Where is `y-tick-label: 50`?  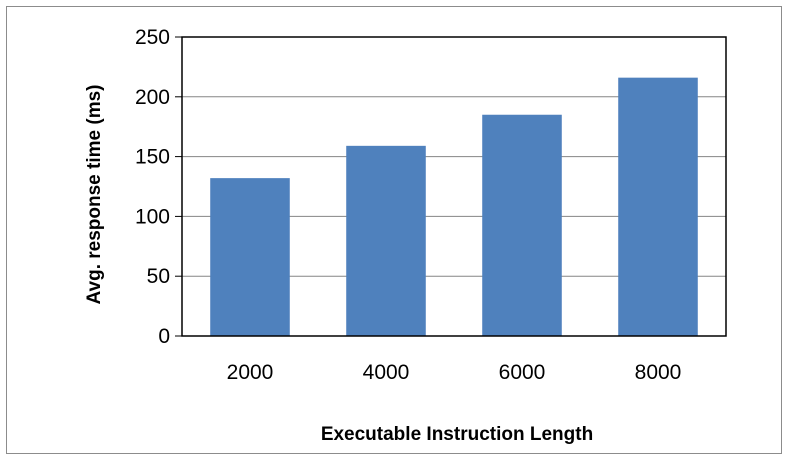 y-tick-label: 50 is located at coordinates (158, 276).